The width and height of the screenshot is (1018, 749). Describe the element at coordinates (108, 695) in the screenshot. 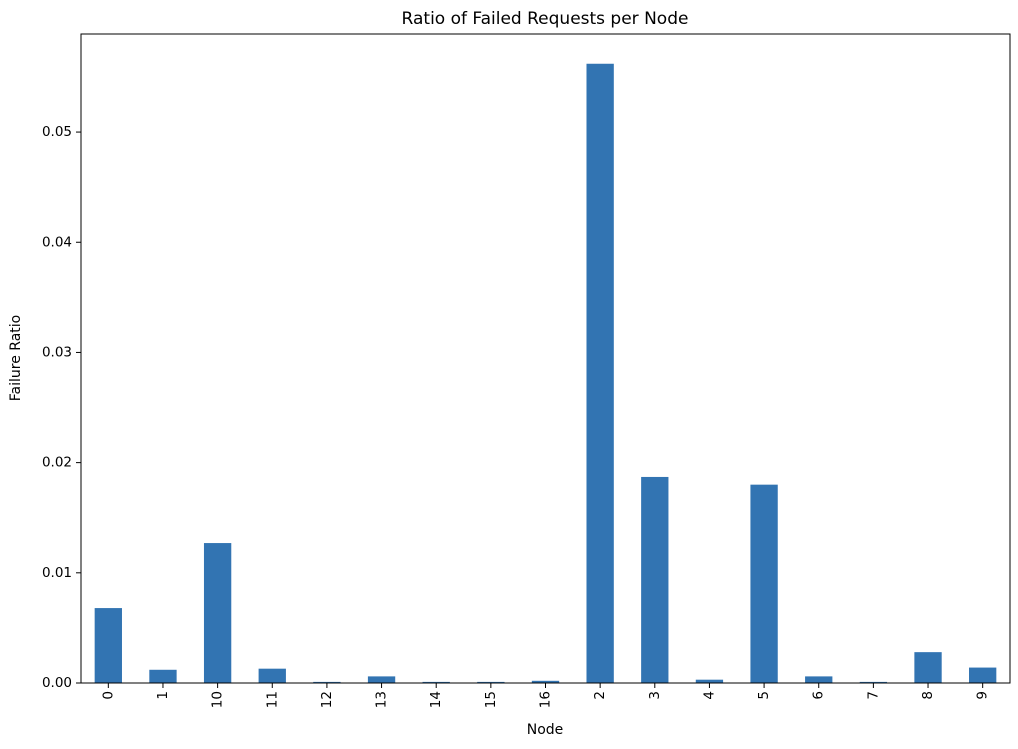

I see `x-tick-label: 0` at that location.